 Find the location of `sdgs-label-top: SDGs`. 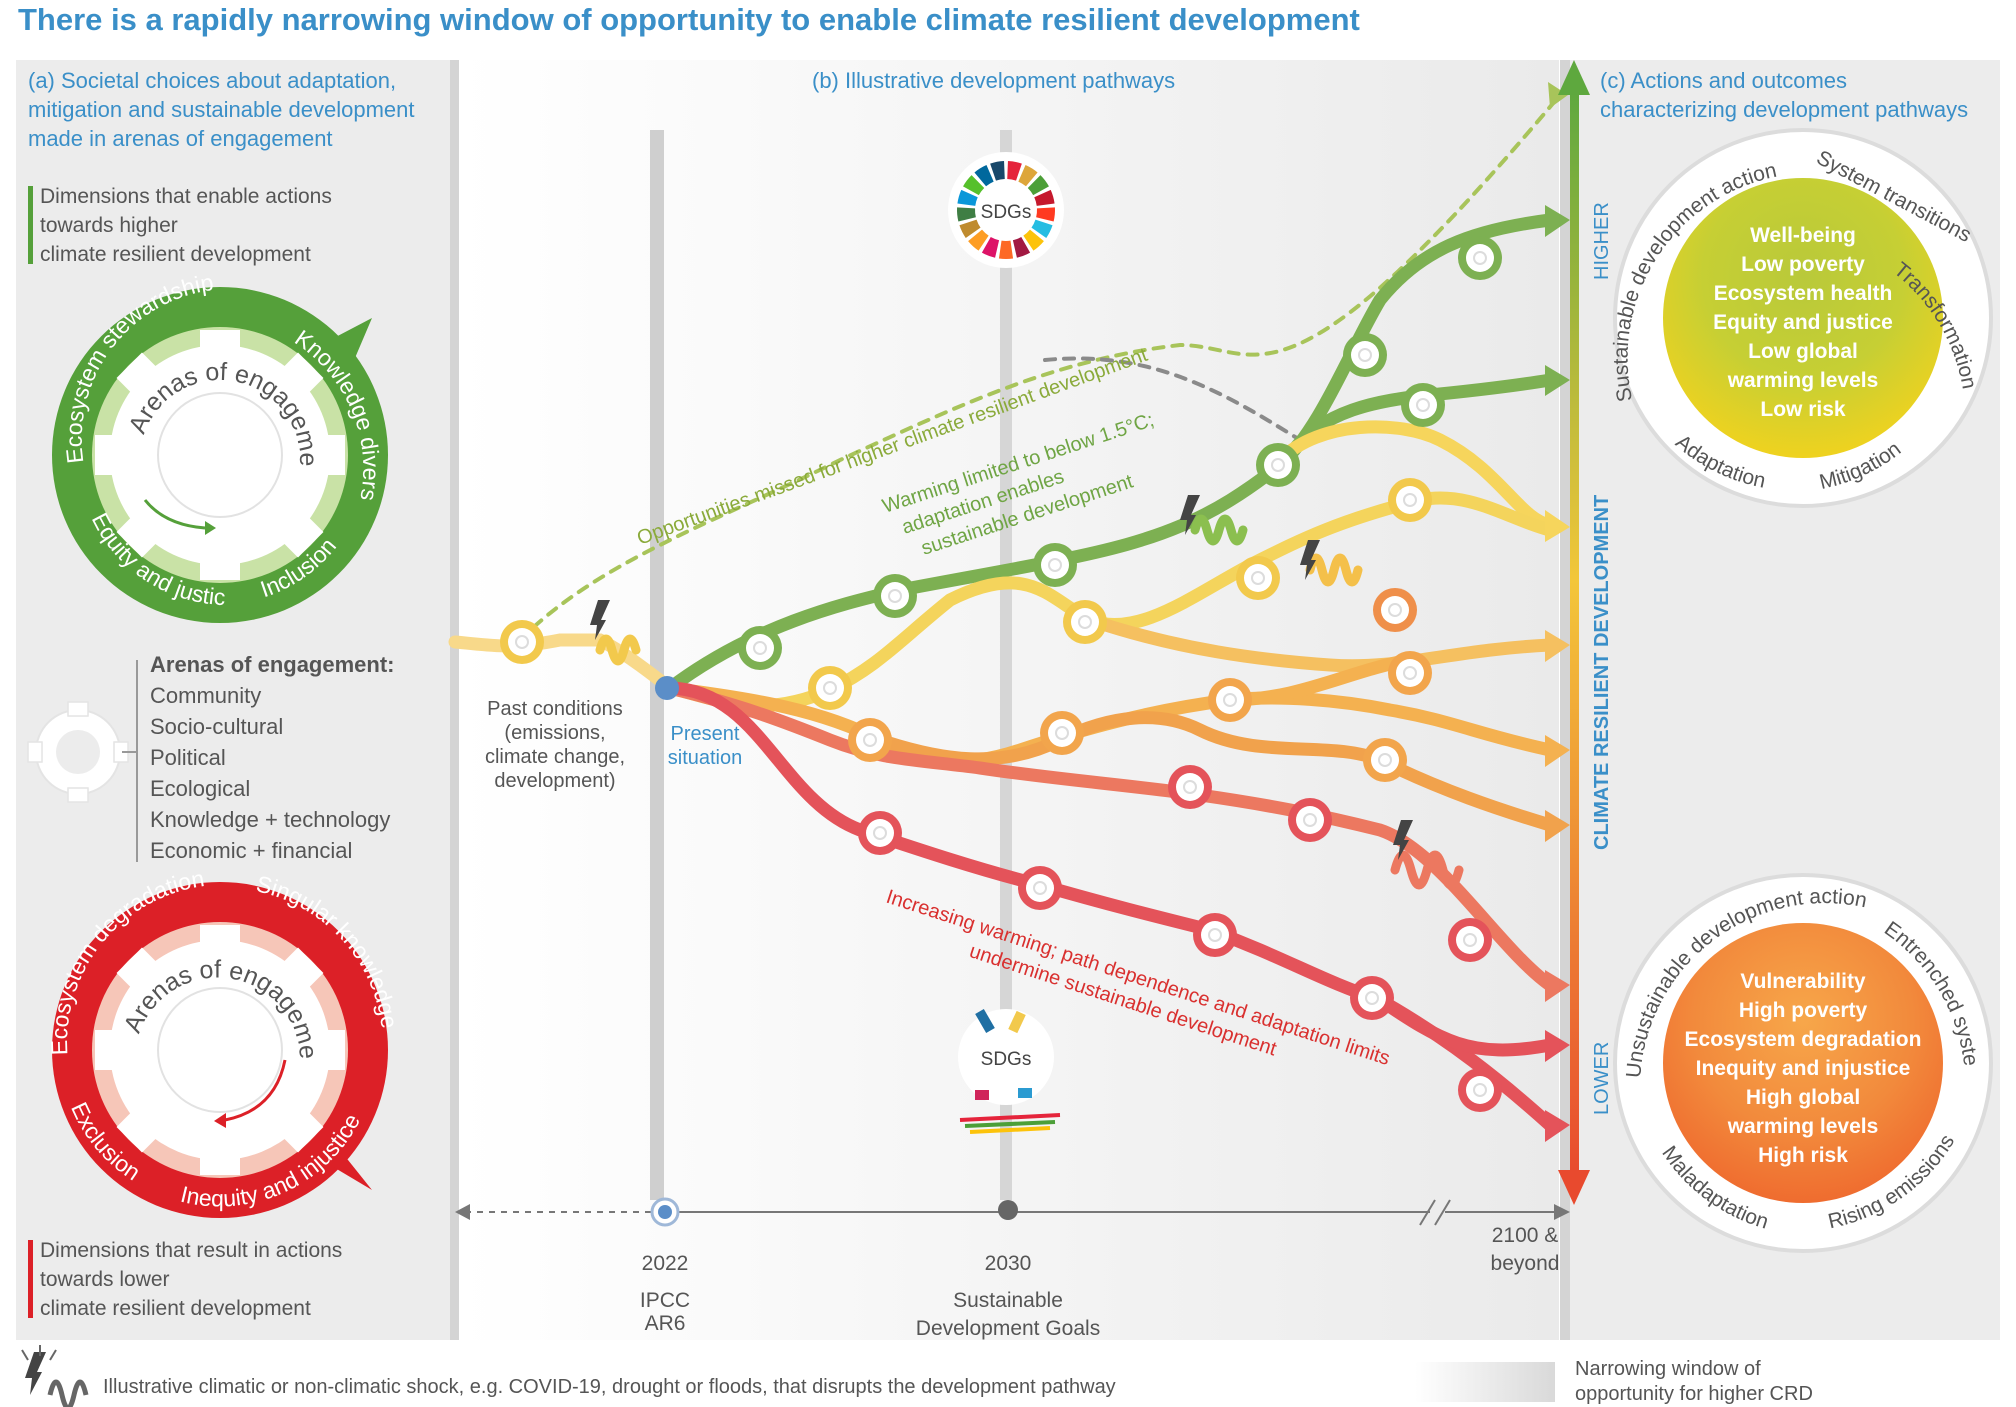

sdgs-label-top: SDGs is located at coordinates (1006, 212).